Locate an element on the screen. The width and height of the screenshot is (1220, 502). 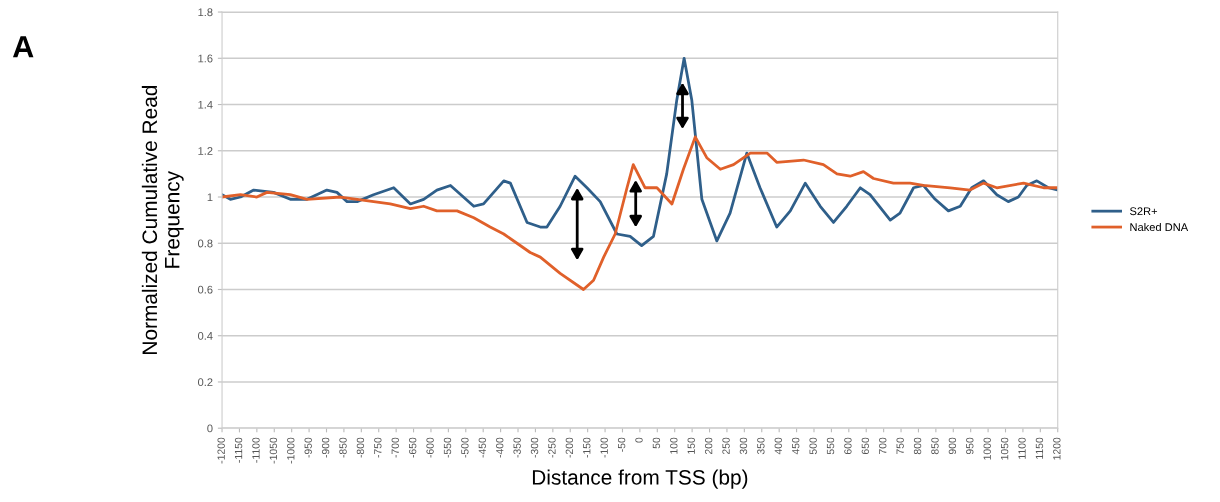
x-tick-label: 1000 is located at coordinates (987, 448).